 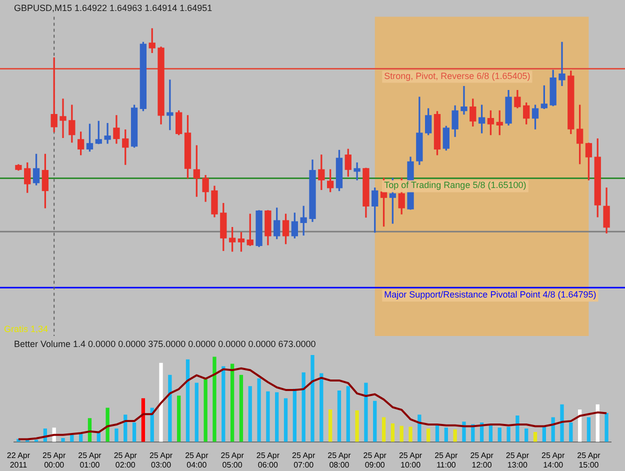 I want to click on x-tick-label: 25 Apr 07:00, so click(x=304, y=460).